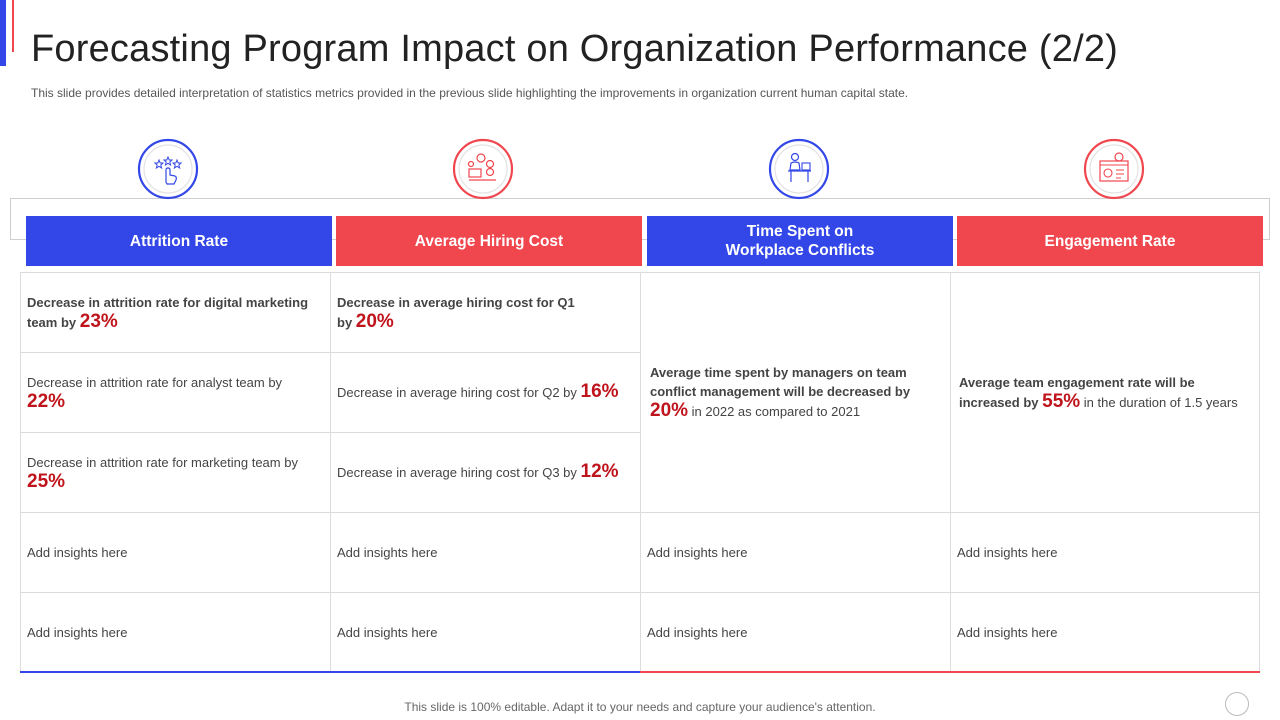 The image size is (1280, 720). What do you see at coordinates (3, 33) in the screenshot?
I see `accent-bar-blue` at bounding box center [3, 33].